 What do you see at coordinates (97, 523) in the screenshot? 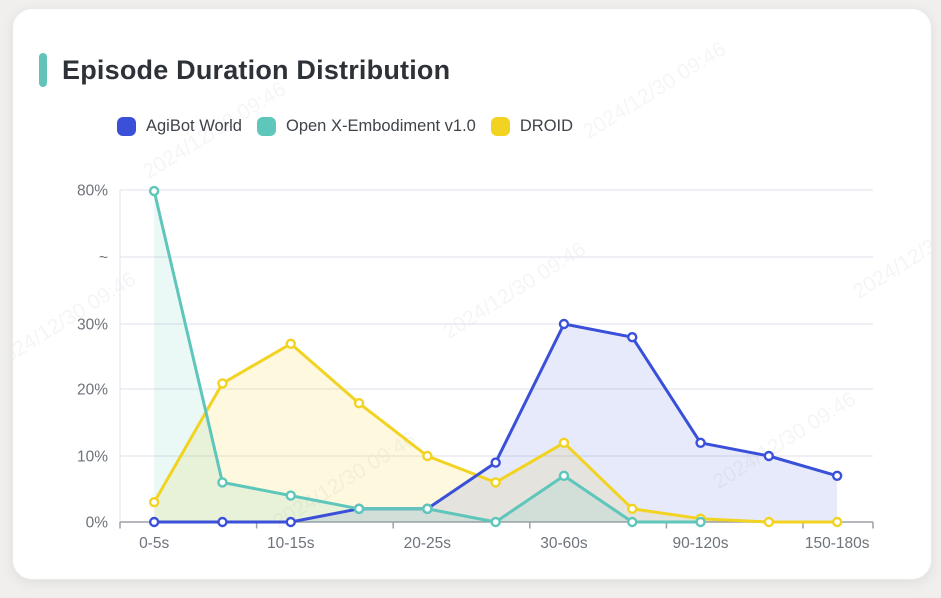
I see `y-axis-tick-label: 0%` at bounding box center [97, 523].